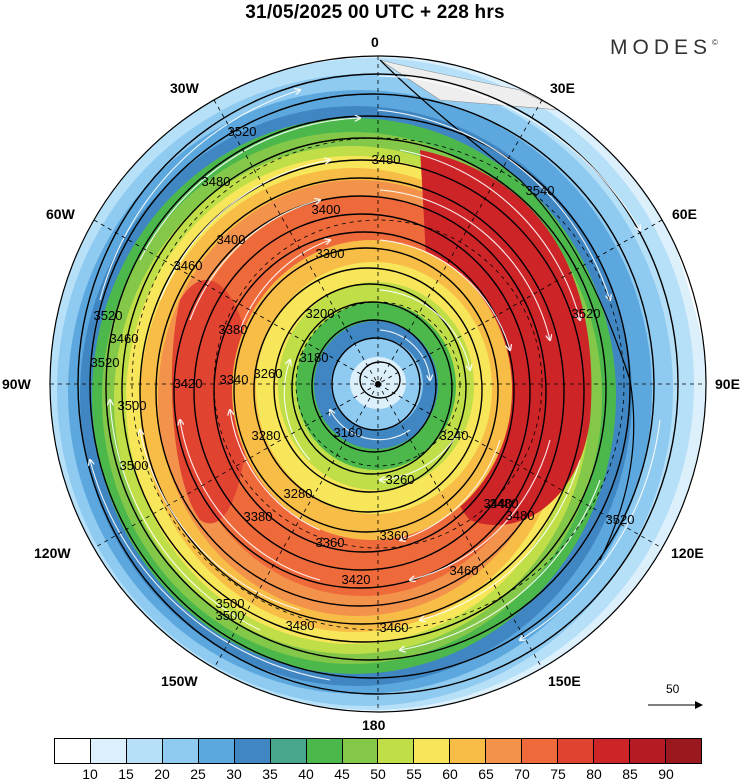  I want to click on brand-mark: ©, so click(715, 42).